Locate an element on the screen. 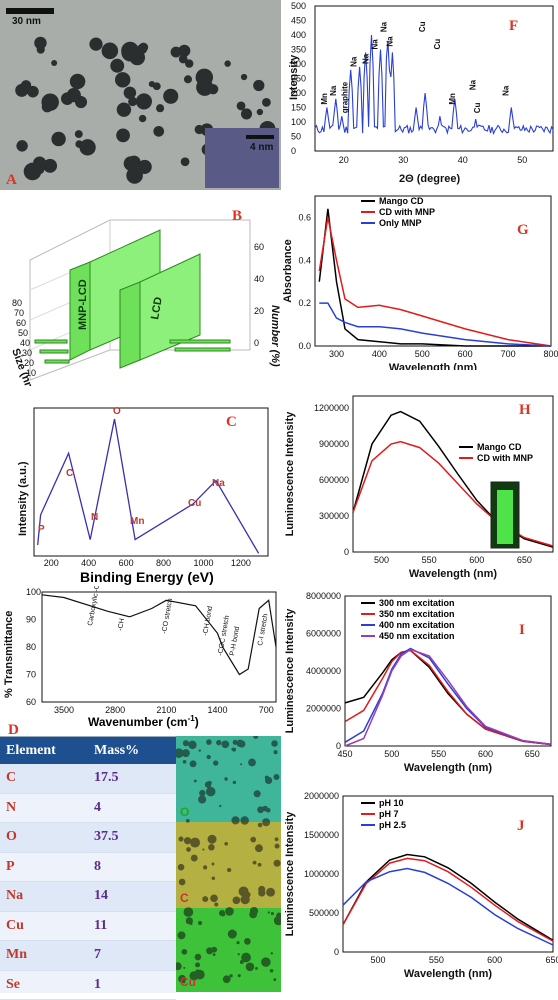  x-tick: 800 is located at coordinates (550, 354).